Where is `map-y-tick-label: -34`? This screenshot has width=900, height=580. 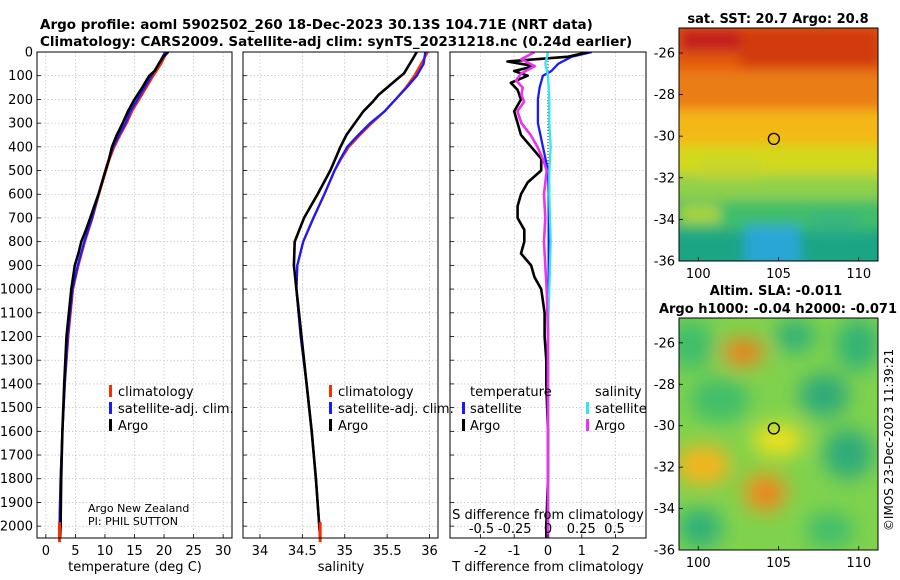 map-y-tick-label: -34 is located at coordinates (664, 509).